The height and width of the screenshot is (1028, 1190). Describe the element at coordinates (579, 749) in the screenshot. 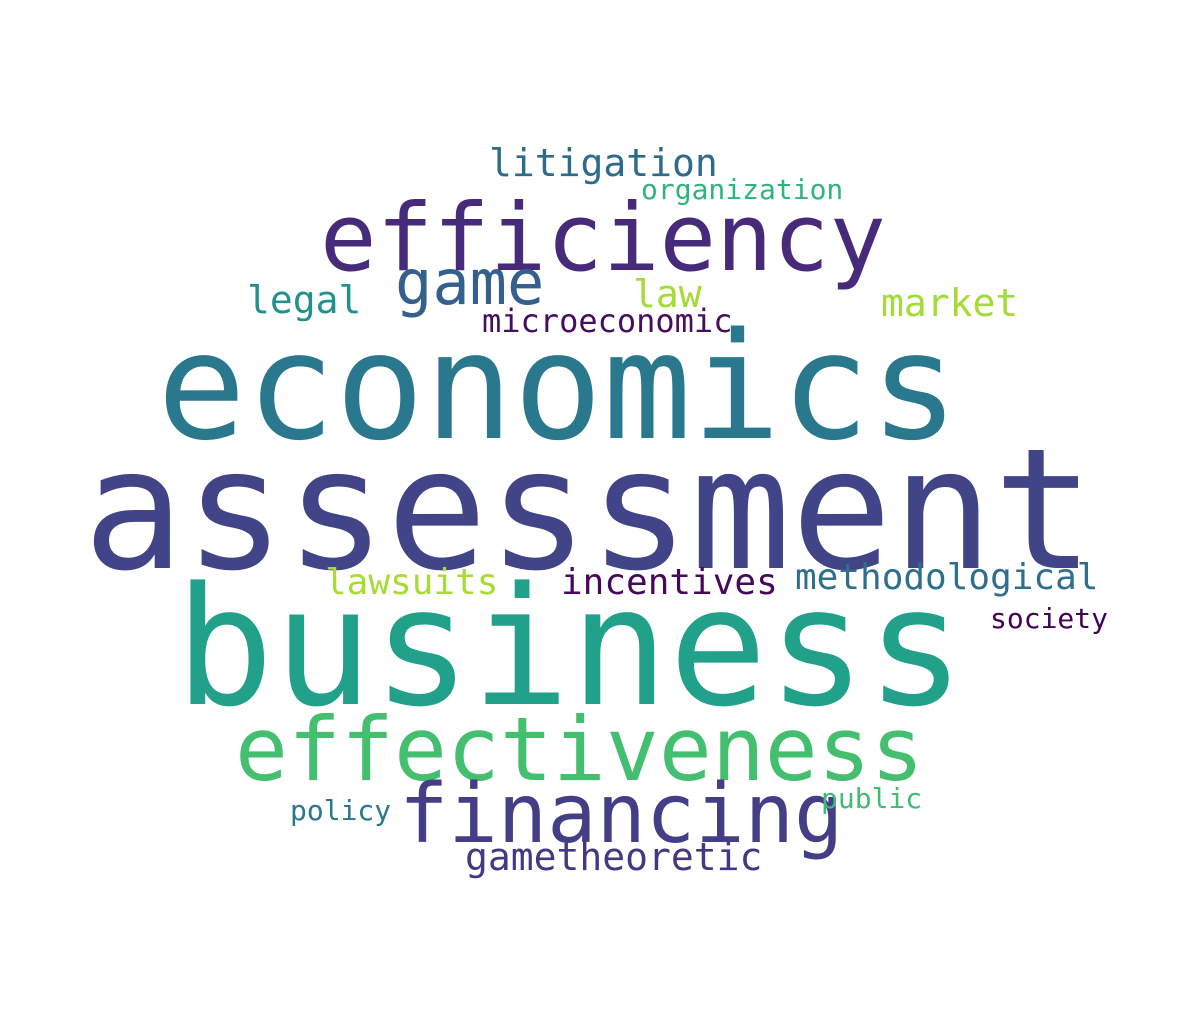

I see `word-effectiveness: effectiveness` at that location.